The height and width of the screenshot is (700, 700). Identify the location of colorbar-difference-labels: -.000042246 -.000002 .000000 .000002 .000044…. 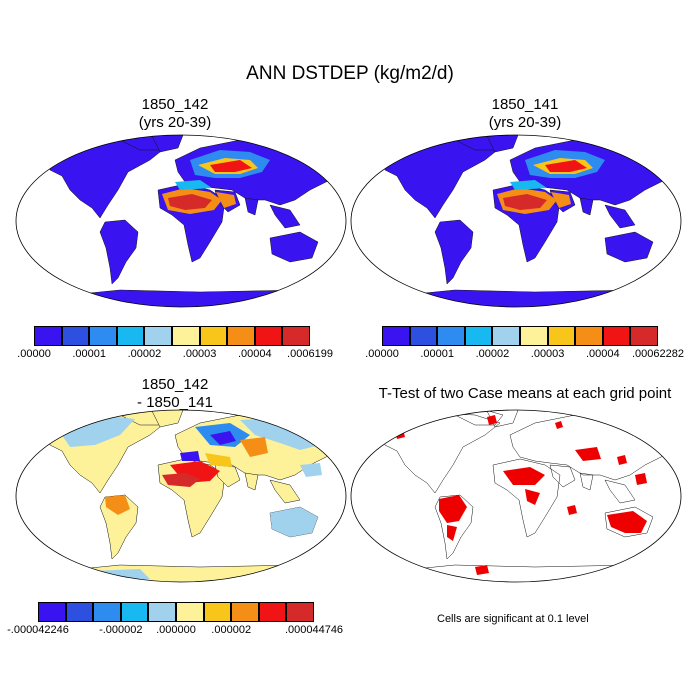
(175, 631).